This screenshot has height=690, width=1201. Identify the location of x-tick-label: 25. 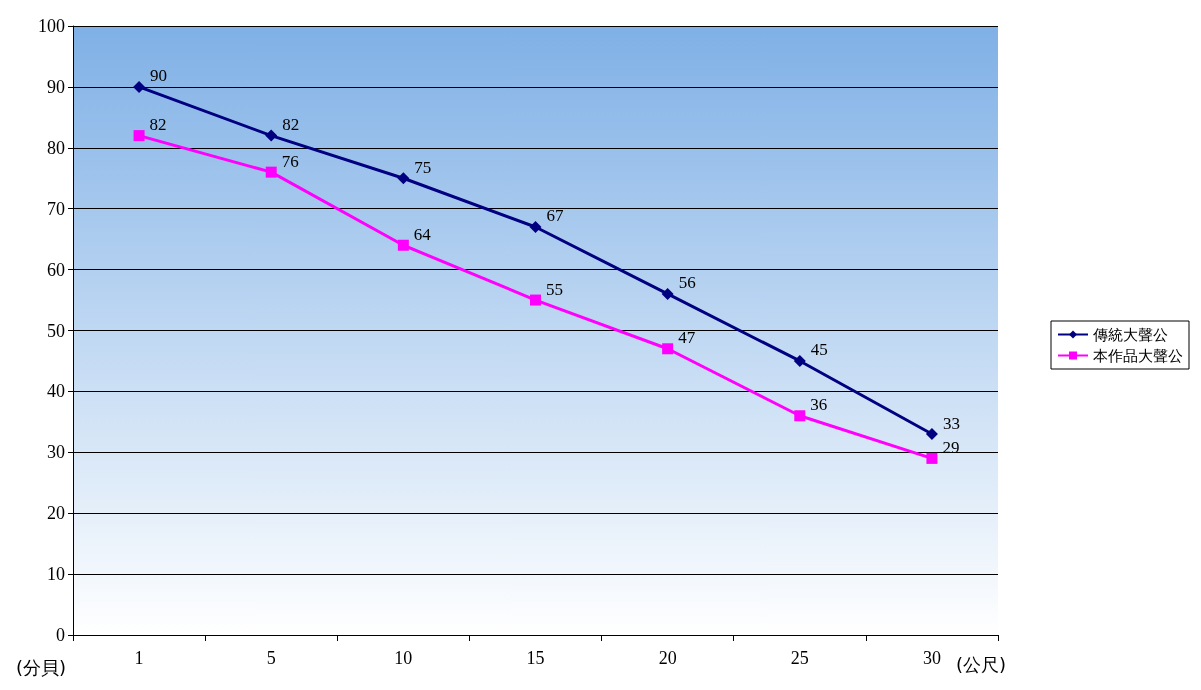
(799, 658).